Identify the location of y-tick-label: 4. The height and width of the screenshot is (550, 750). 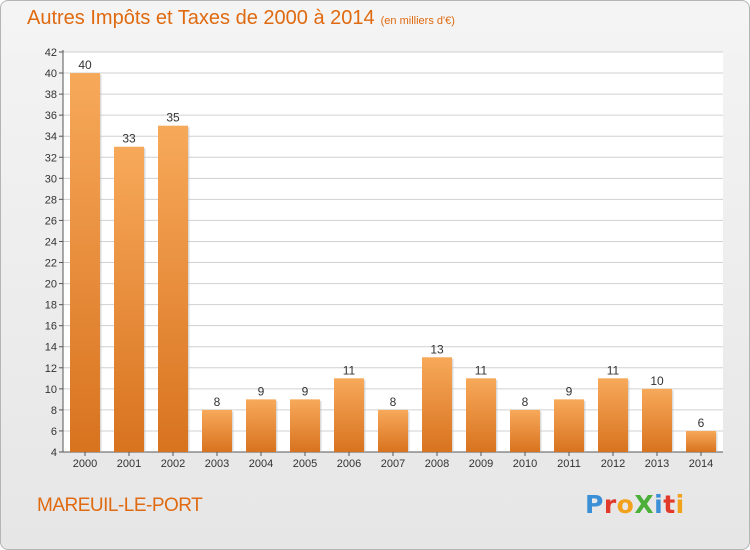
(54, 453).